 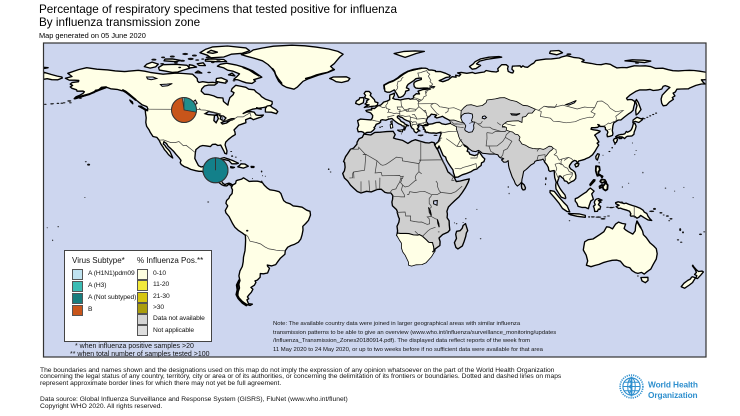 What do you see at coordinates (673, 385) in the screenshot?
I see `svg-text: World Health` at bounding box center [673, 385].